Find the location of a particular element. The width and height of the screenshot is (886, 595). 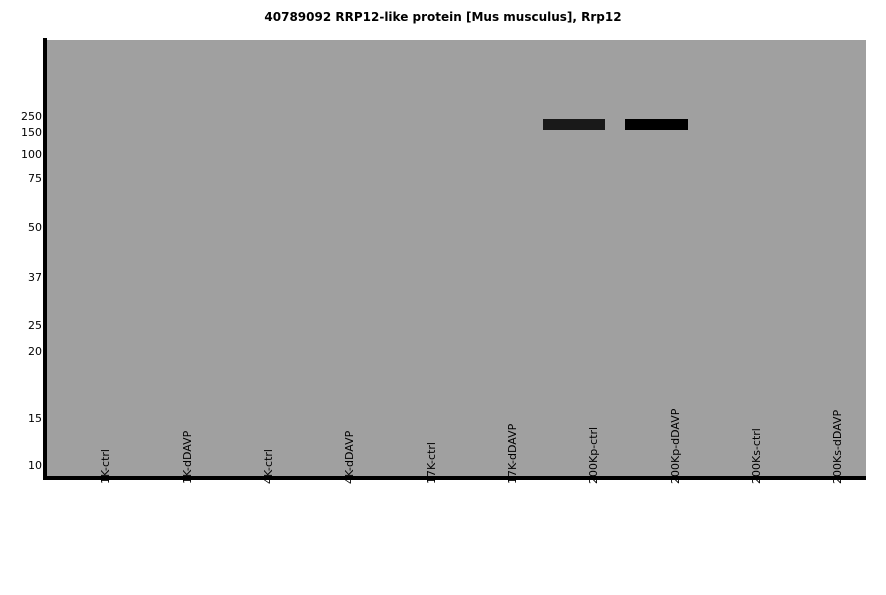

y-tick-label: 100 is located at coordinates (31, 154).